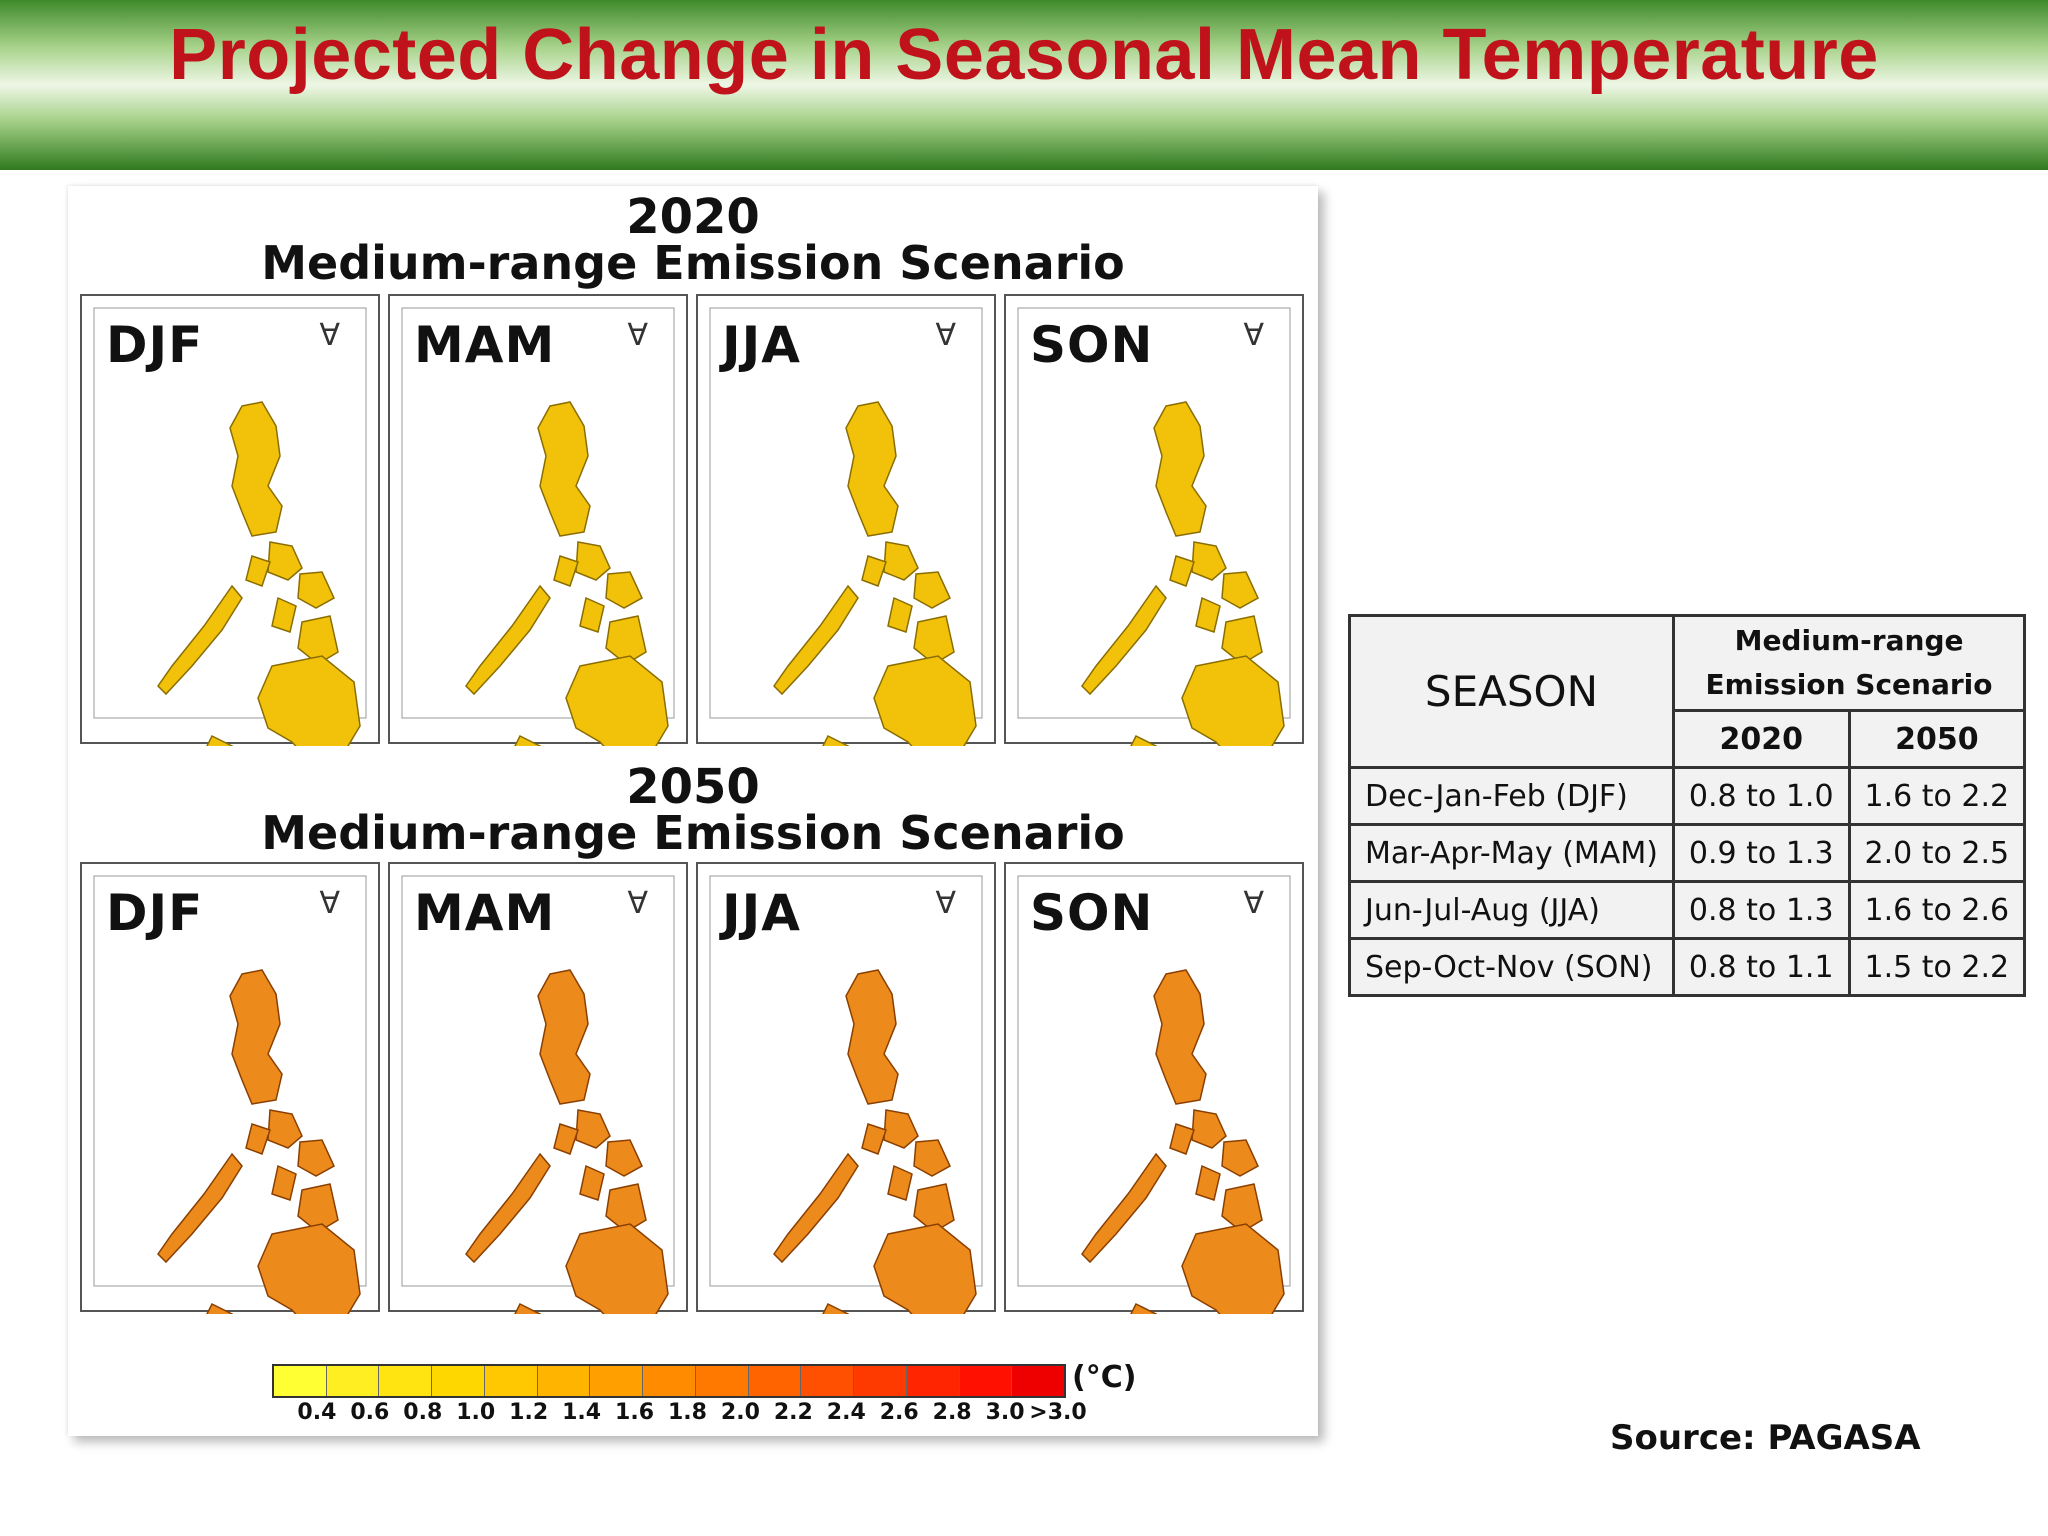 The width and height of the screenshot is (2048, 1536). Describe the element at coordinates (793, 1412) in the screenshot. I see `legend-tick-label: 2.2` at that location.